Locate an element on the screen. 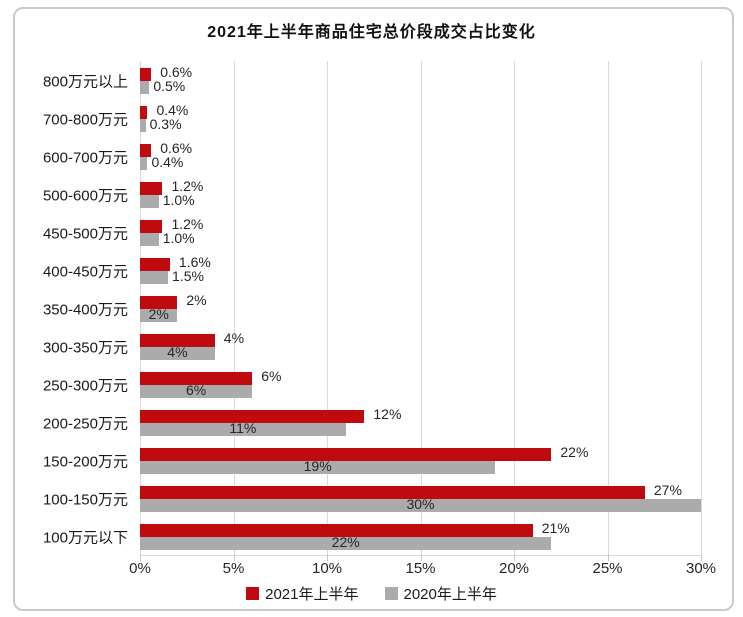 This screenshot has height=617, width=743. value-label-2020: 0.4% is located at coordinates (167, 162).